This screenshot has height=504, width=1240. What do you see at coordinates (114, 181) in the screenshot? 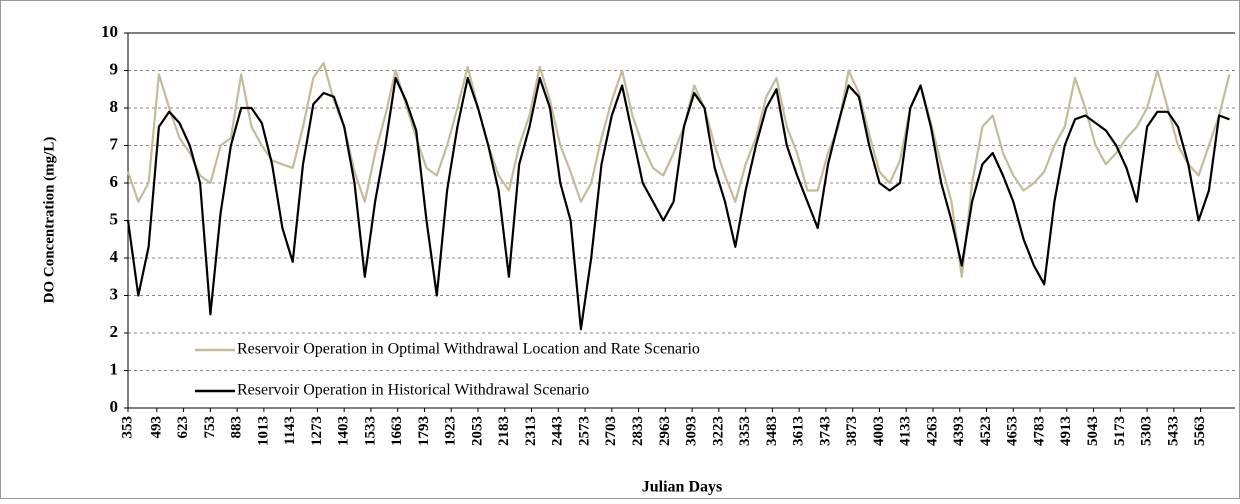
I see `y-tick-label: 6` at bounding box center [114, 181].